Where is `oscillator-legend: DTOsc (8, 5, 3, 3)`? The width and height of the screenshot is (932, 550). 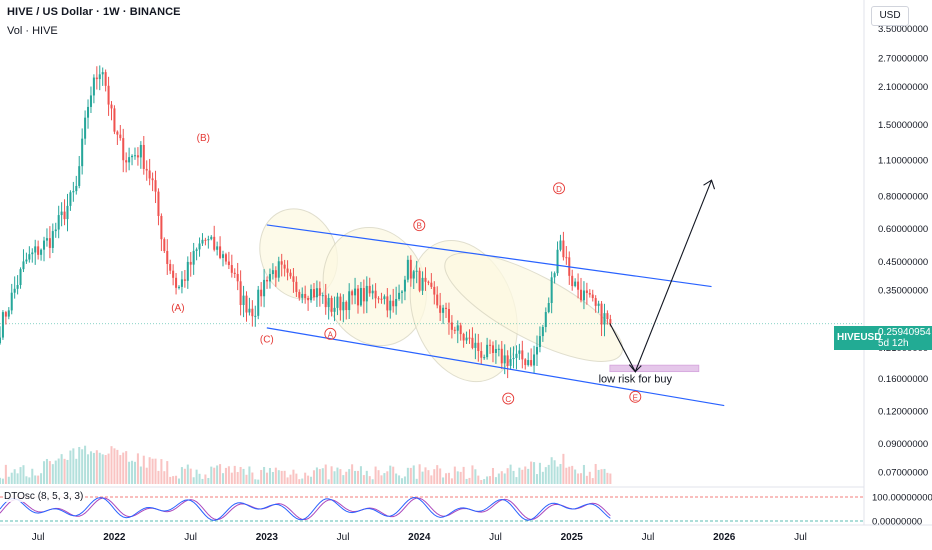 oscillator-legend: DTOsc (8, 5, 3, 3) is located at coordinates (44, 496).